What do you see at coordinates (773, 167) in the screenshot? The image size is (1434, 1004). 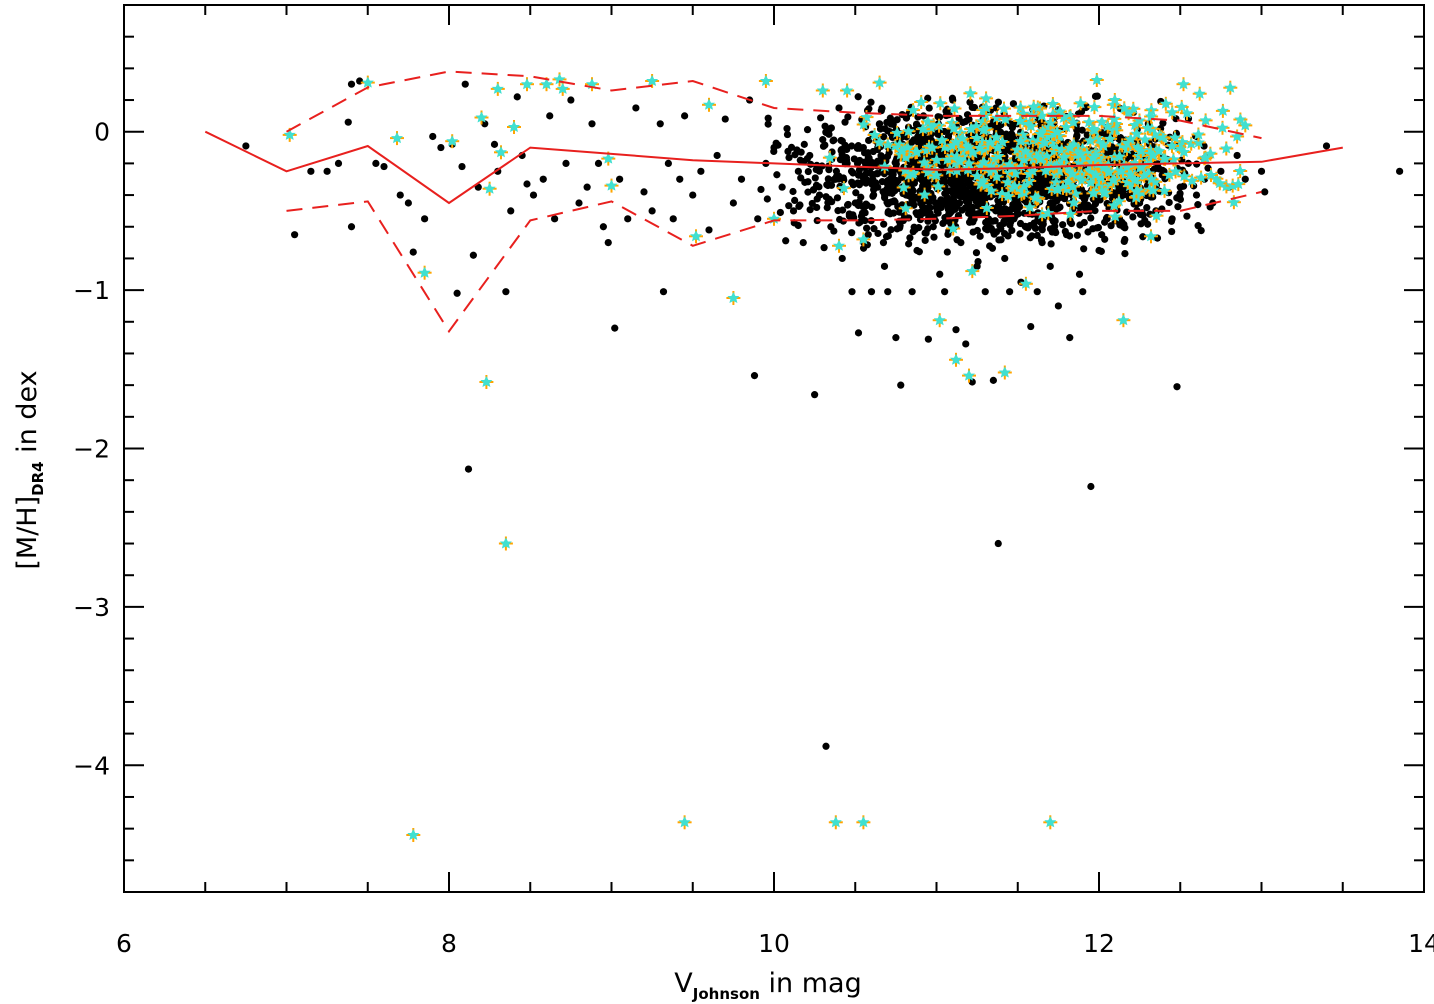 I see `median-line` at bounding box center [773, 167].